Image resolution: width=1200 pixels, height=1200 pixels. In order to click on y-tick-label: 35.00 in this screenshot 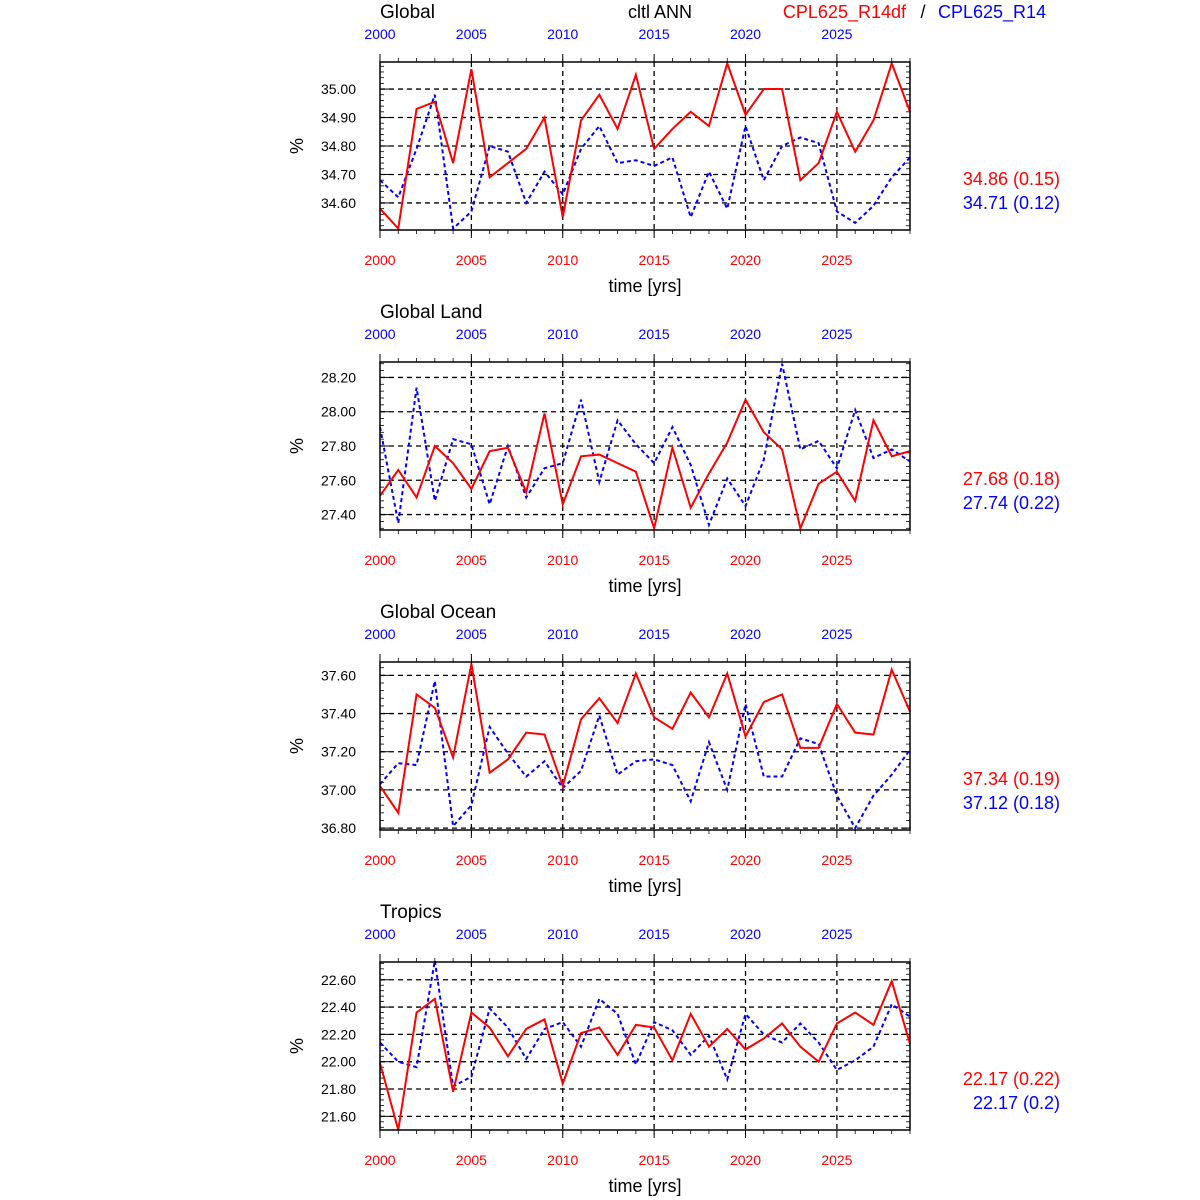, I will do `click(338, 89)`.